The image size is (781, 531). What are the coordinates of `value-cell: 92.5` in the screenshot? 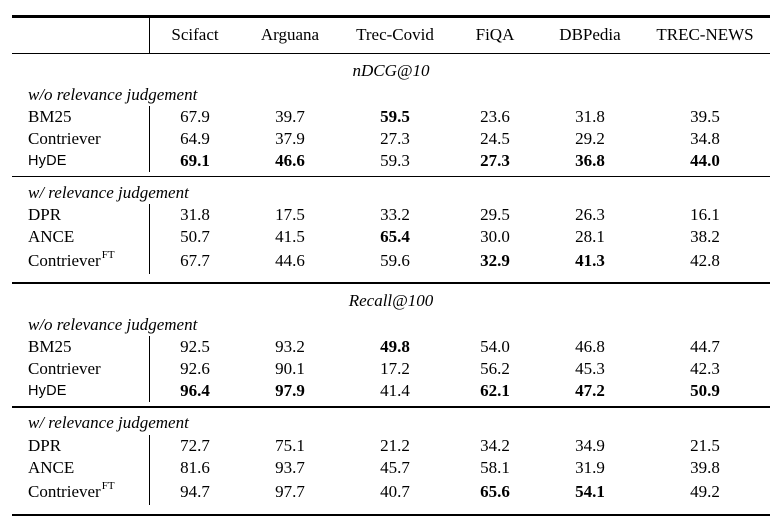 It's located at (195, 347).